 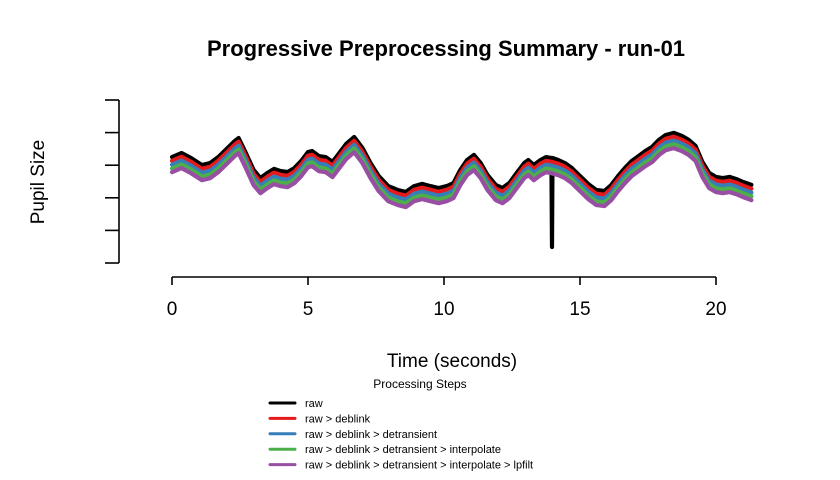 I want to click on series-line-raw-deblink-detransient, so click(x=461, y=170).